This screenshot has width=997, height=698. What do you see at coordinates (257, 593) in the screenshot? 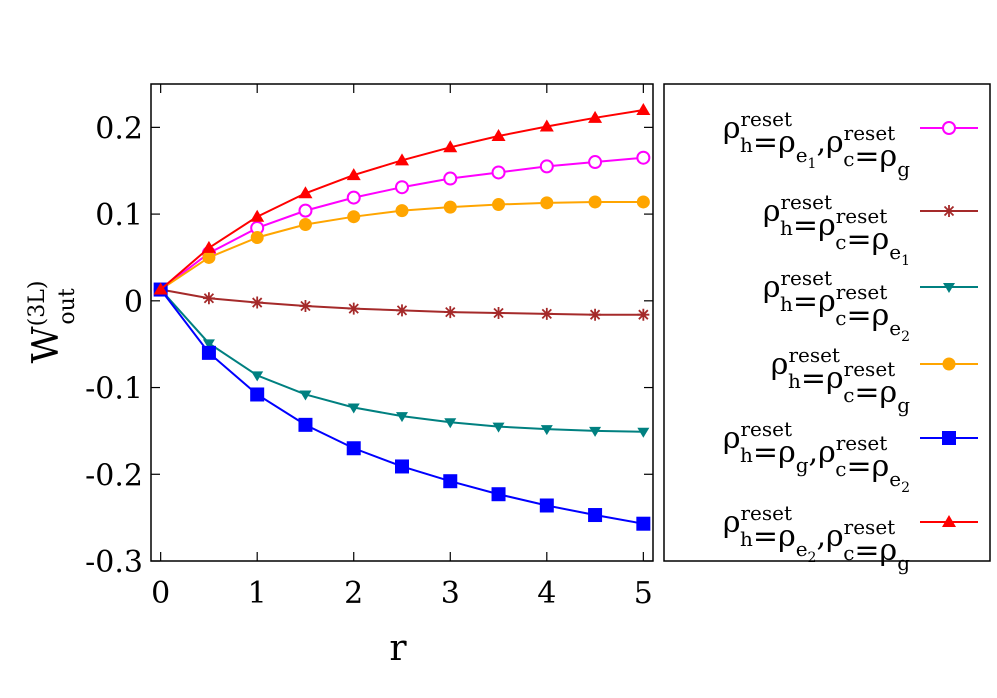
I see `x-tick-label: 1` at bounding box center [257, 593].